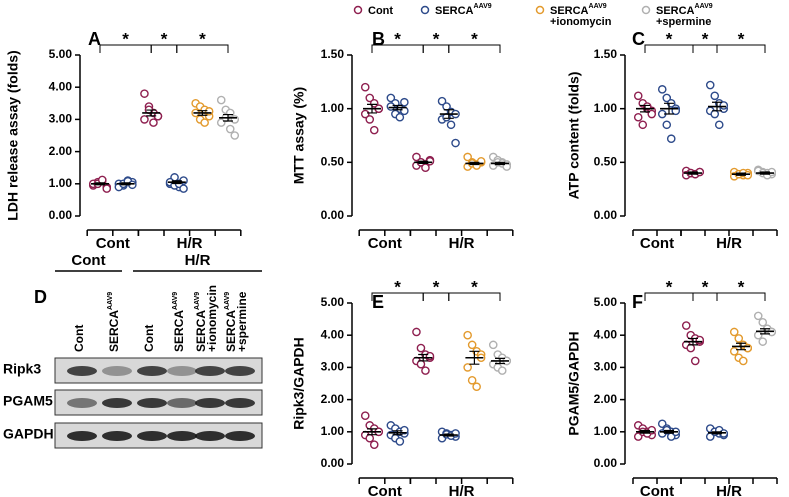 This screenshot has height=497, width=789. Describe the element at coordinates (637, 302) in the screenshot. I see `panel-letter: F` at that location.